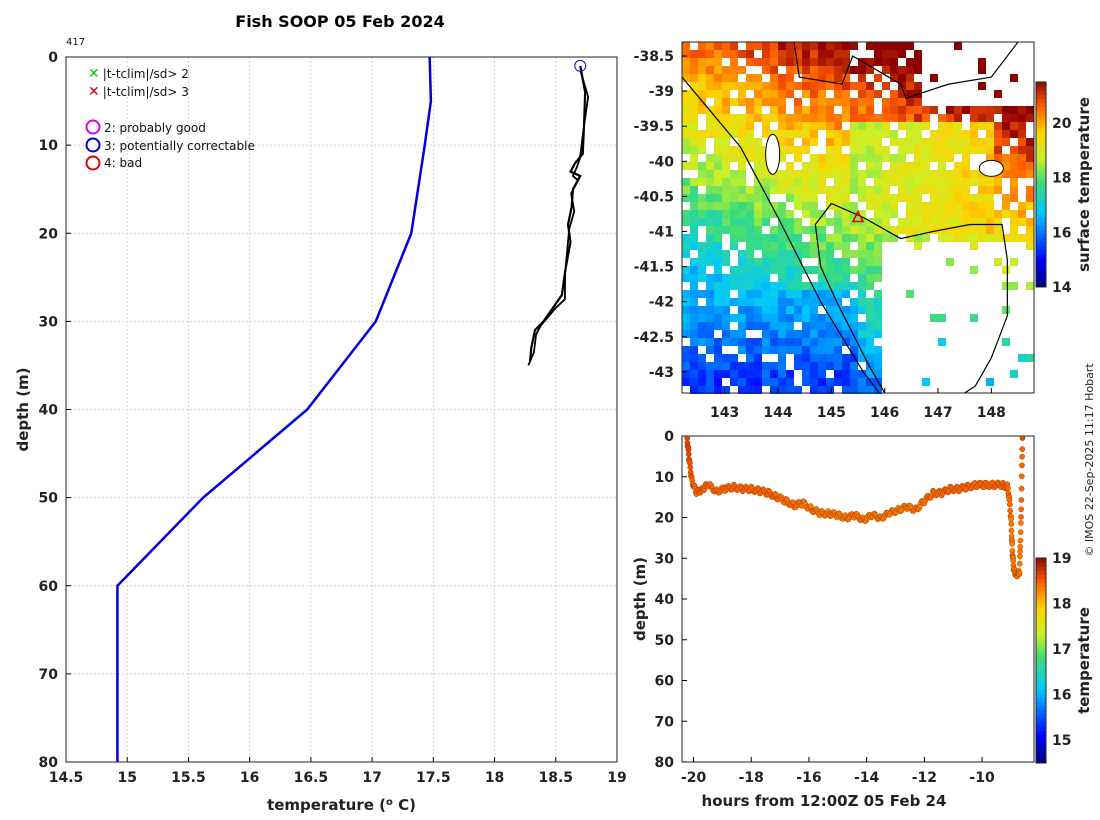  Describe the element at coordinates (1062, 124) in the screenshot. I see `colorbar-tick-label: 20` at that location.